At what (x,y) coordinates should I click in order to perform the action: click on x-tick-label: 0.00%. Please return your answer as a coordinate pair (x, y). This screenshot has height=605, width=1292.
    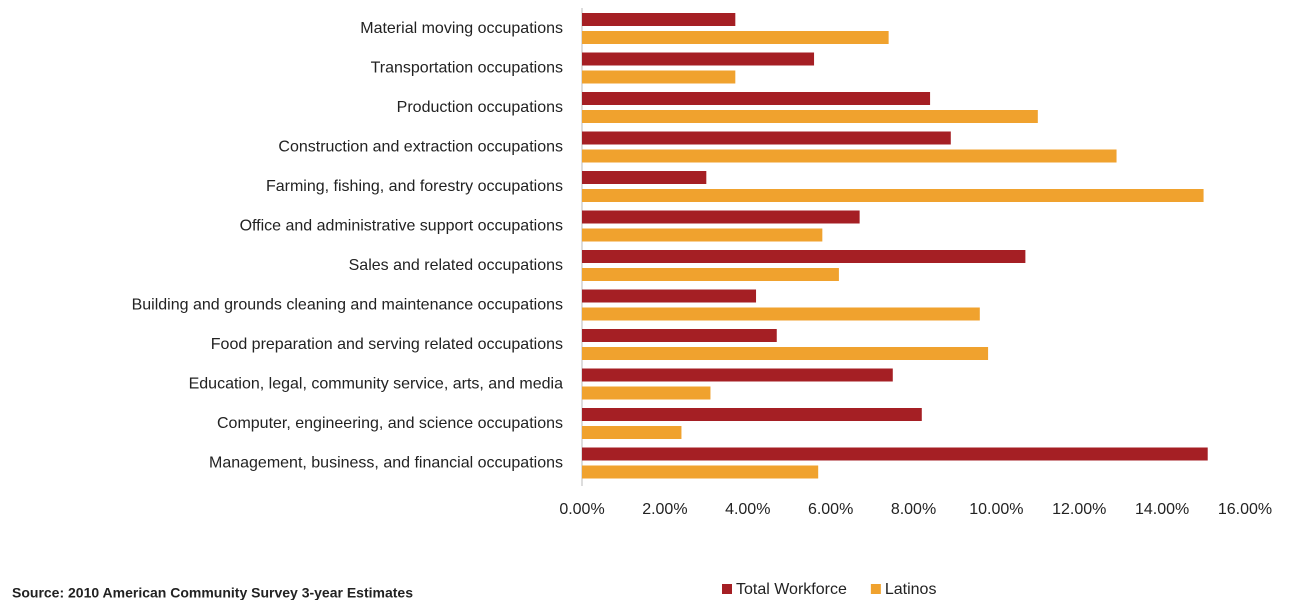
    Looking at the image, I should click on (581, 509).